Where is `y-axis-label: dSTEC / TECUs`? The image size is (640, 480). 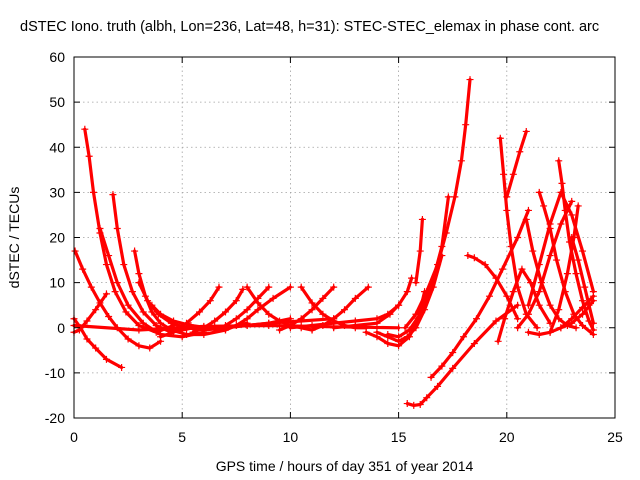
y-axis-label: dSTEC / TECUs is located at coordinates (14, 238).